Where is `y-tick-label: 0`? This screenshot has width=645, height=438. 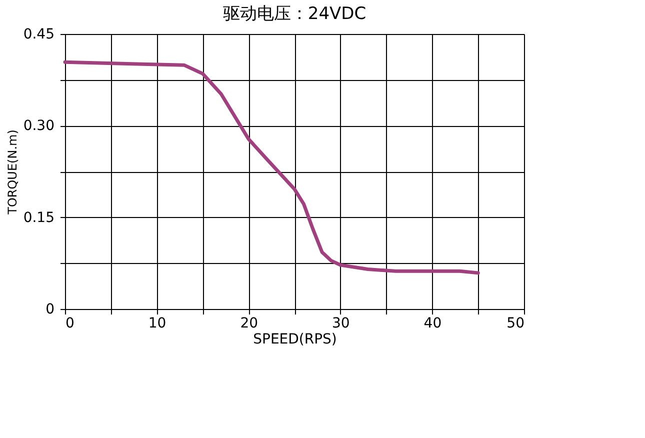
y-tick-label: 0 is located at coordinates (50, 310).